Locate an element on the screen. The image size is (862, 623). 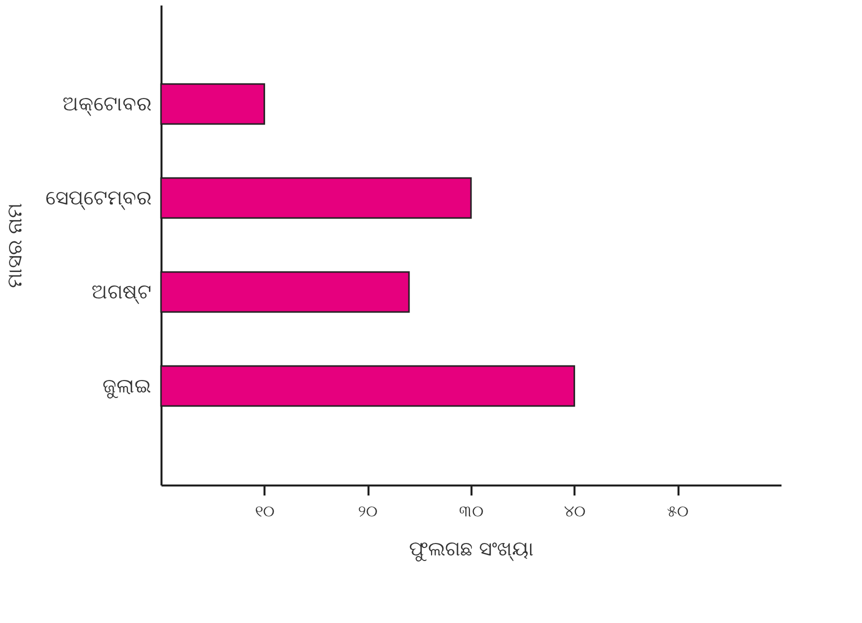
y-tick-label: ଅକ୍ଟୋବର is located at coordinates (107, 104).